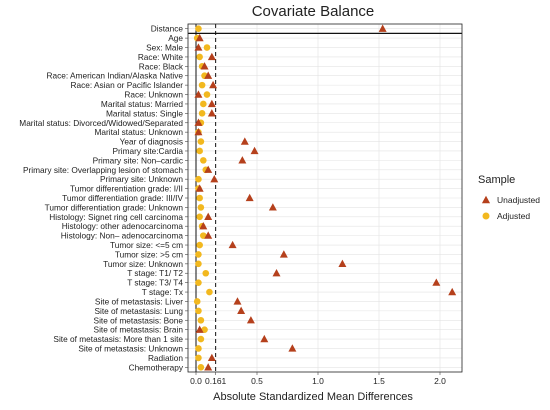 This screenshot has width=550, height=410. Describe the element at coordinates (313, 397) in the screenshot. I see `x-axis-label: Absolute Standardized Mean Differences` at that location.